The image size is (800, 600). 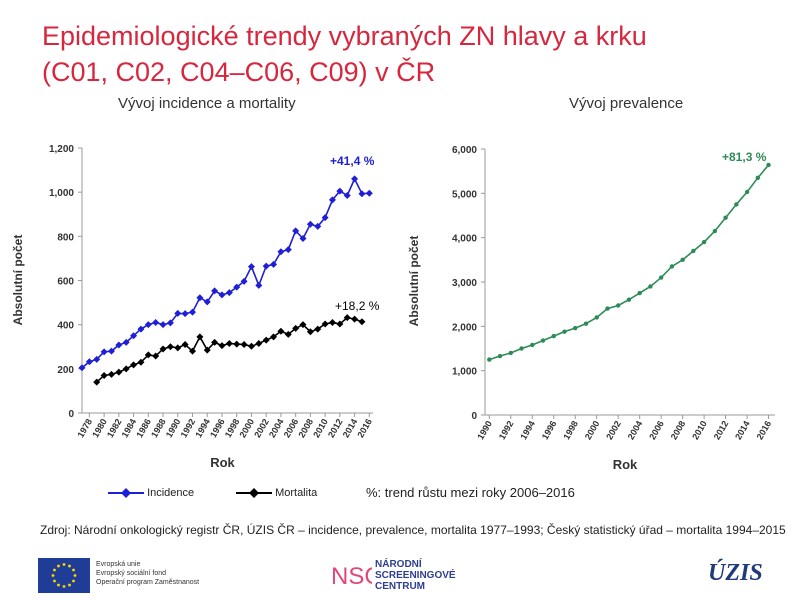 I want to click on x-tick-label: 1998, so click(x=570, y=430).